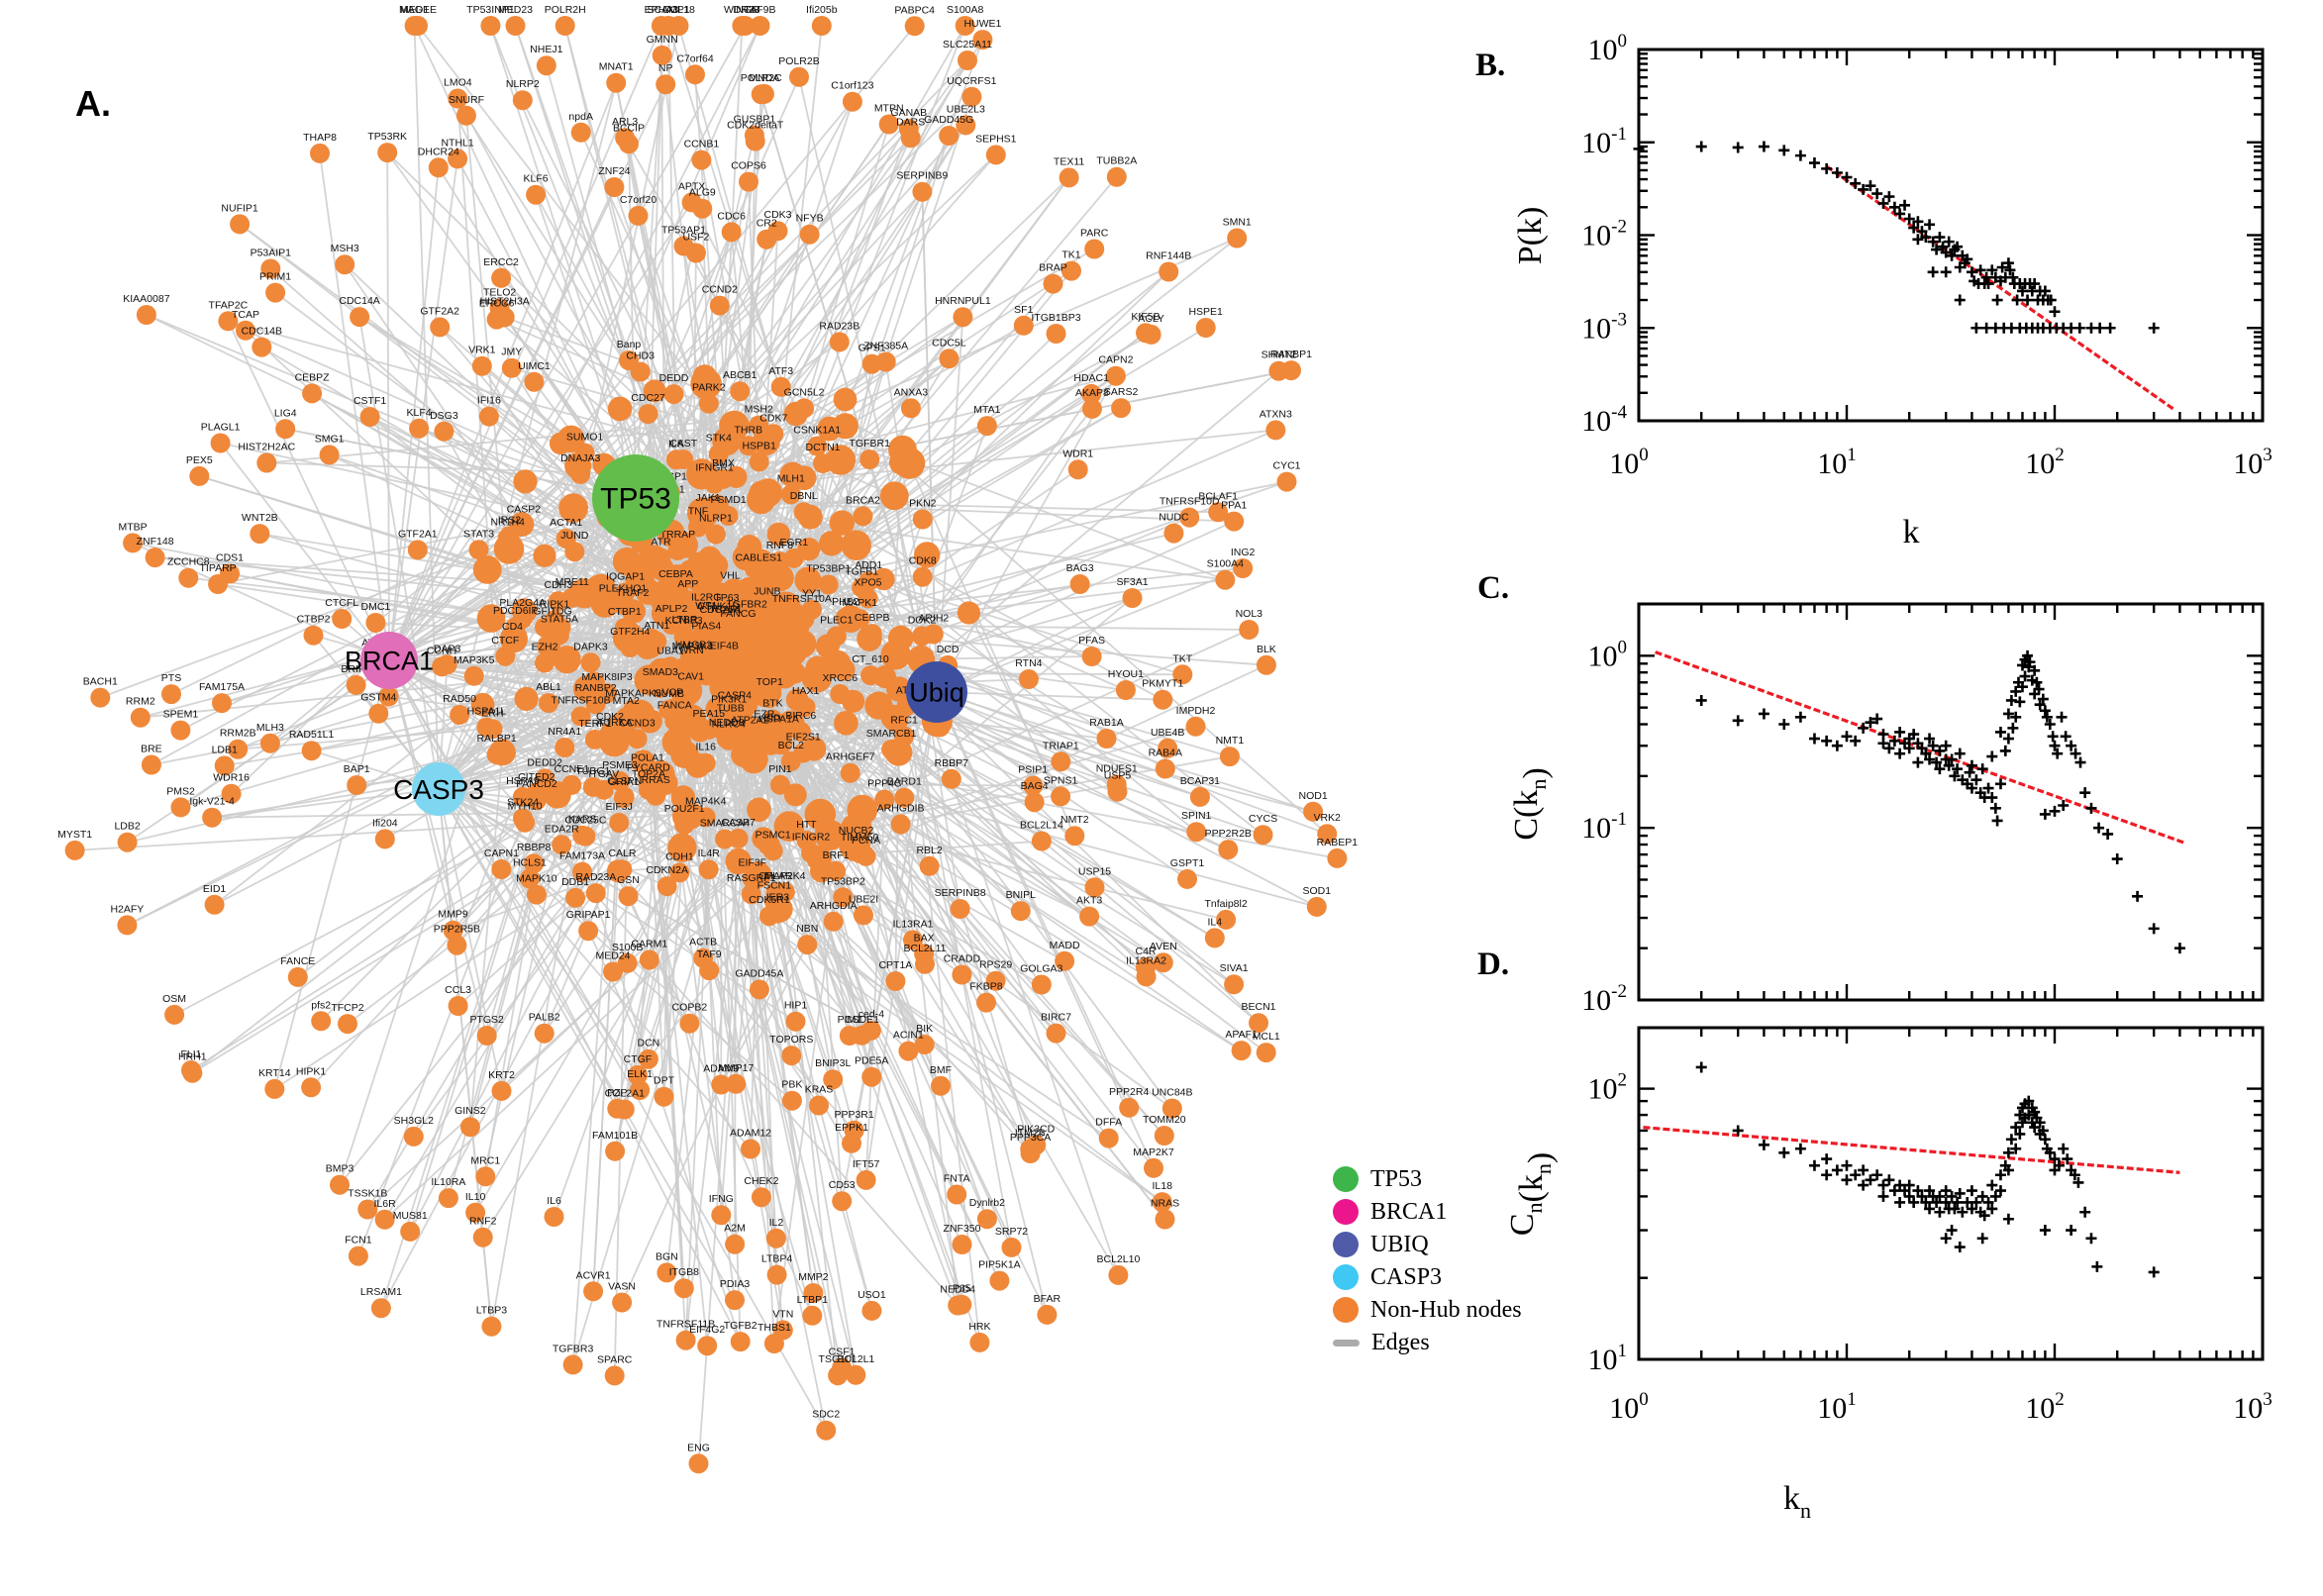 This screenshot has width=2323, height=1596. I want to click on network-node-label: NOL3, so click(1250, 614).